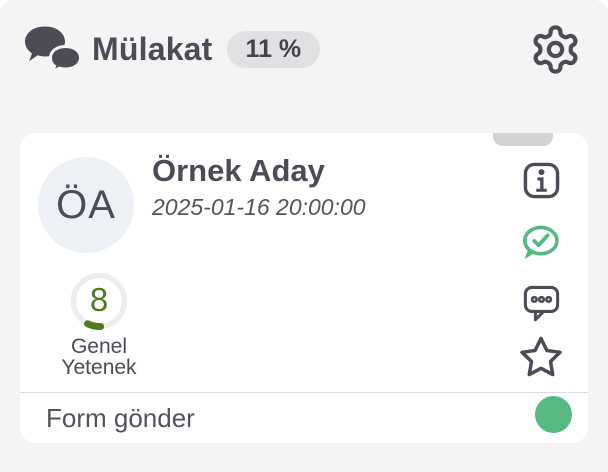  Describe the element at coordinates (99, 357) in the screenshot. I see `score-label: Genel Yetenek` at that location.